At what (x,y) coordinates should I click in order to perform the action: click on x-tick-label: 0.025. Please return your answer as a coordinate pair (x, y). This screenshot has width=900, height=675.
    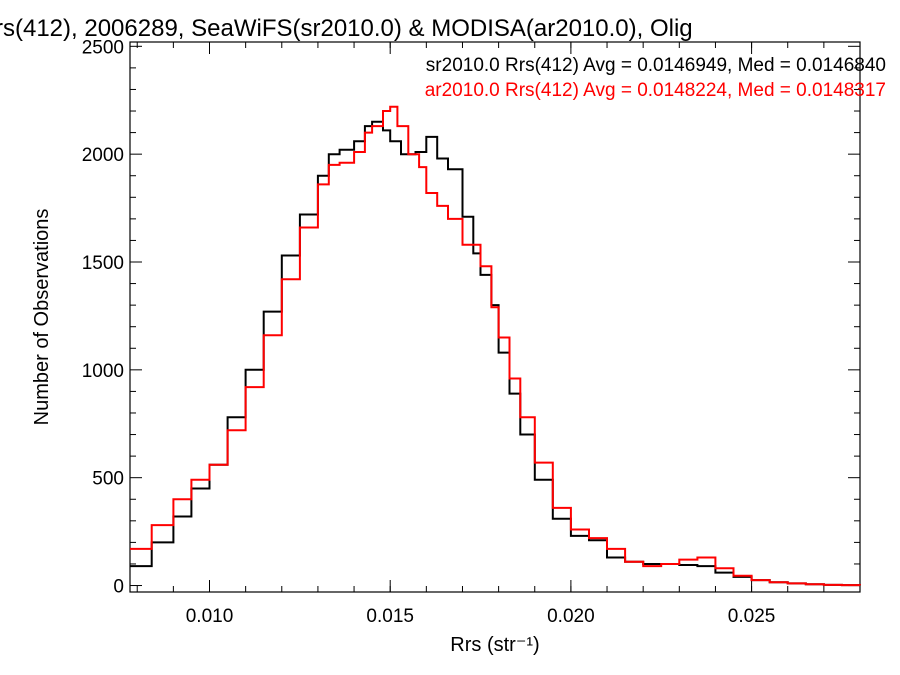
    Looking at the image, I should click on (752, 616).